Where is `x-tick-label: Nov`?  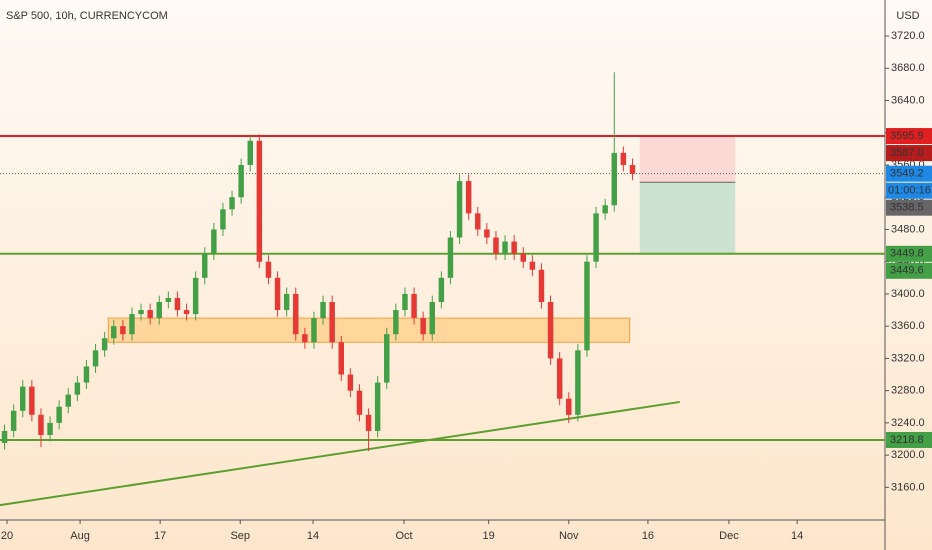 x-tick-label: Nov is located at coordinates (569, 536).